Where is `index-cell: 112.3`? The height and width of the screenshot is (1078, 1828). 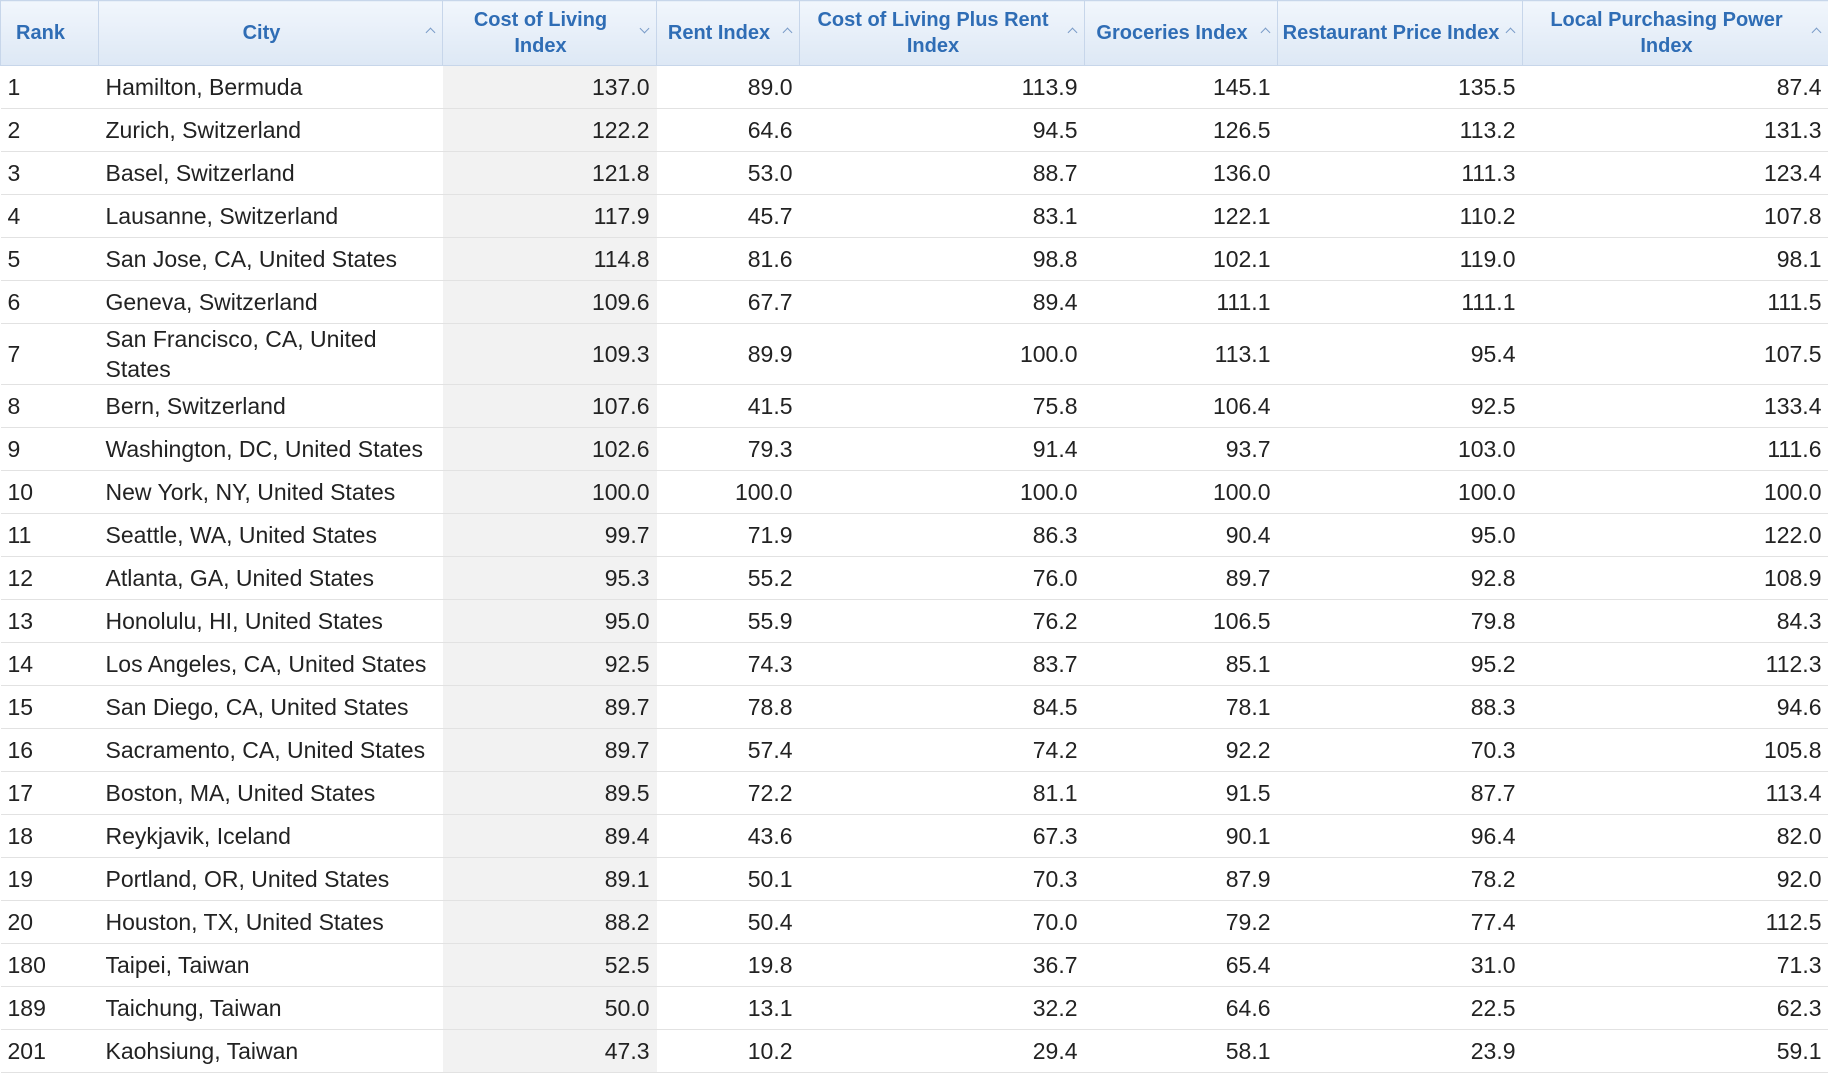
index-cell: 112.3 is located at coordinates (1675, 664).